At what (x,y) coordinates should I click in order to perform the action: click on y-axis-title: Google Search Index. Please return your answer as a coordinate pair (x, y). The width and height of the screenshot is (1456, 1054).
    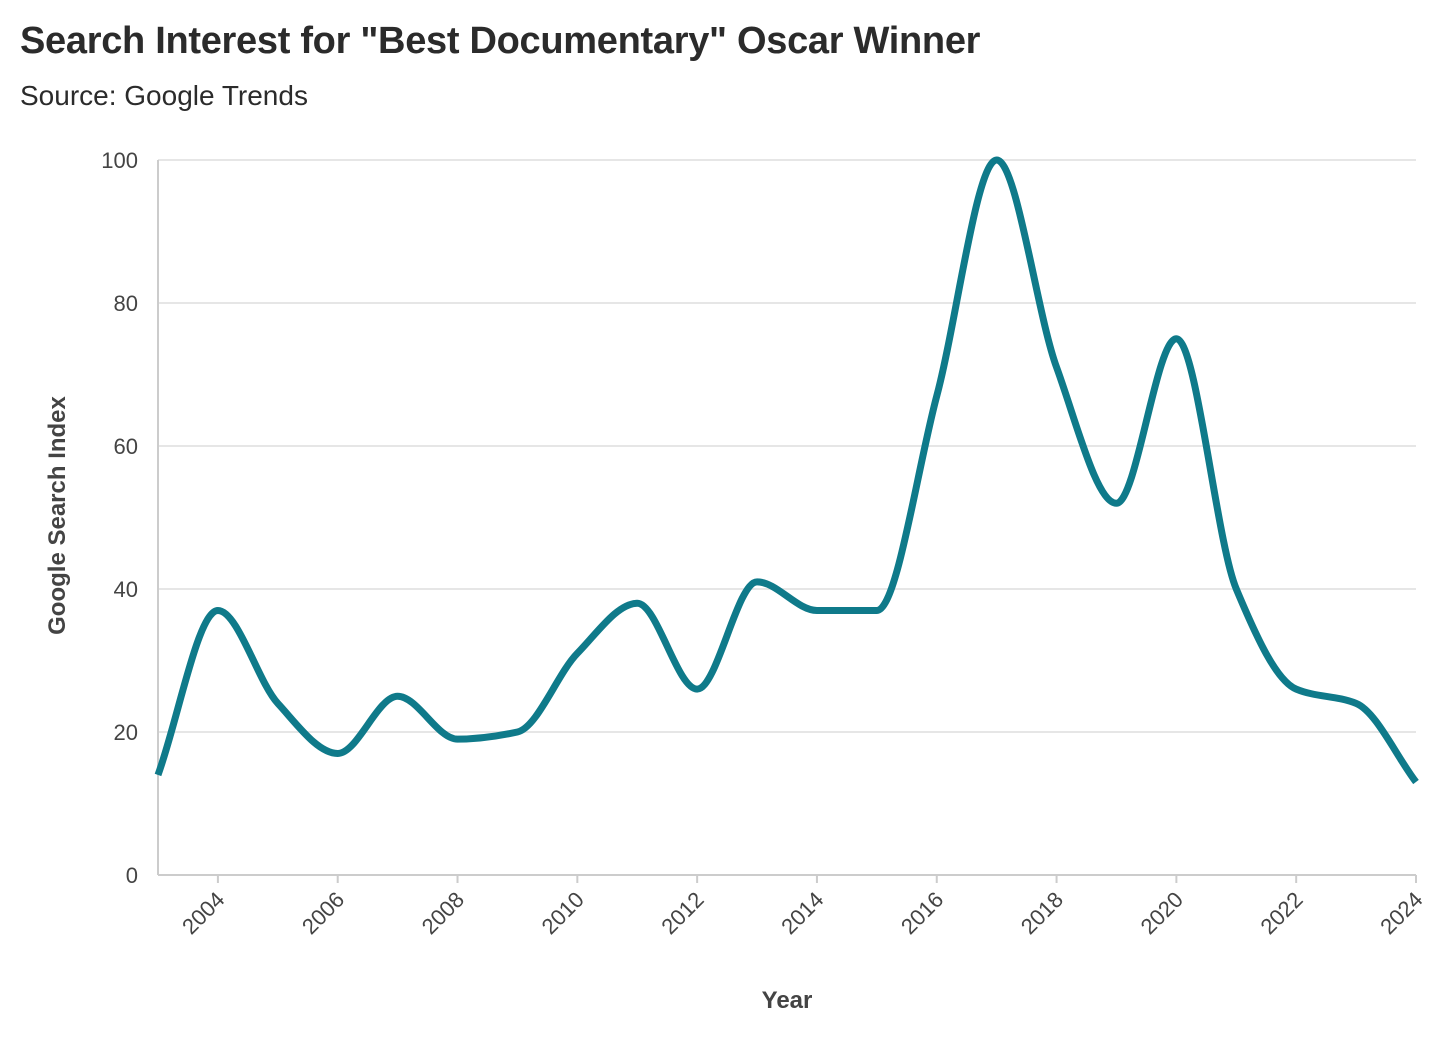
    Looking at the image, I should click on (57, 514).